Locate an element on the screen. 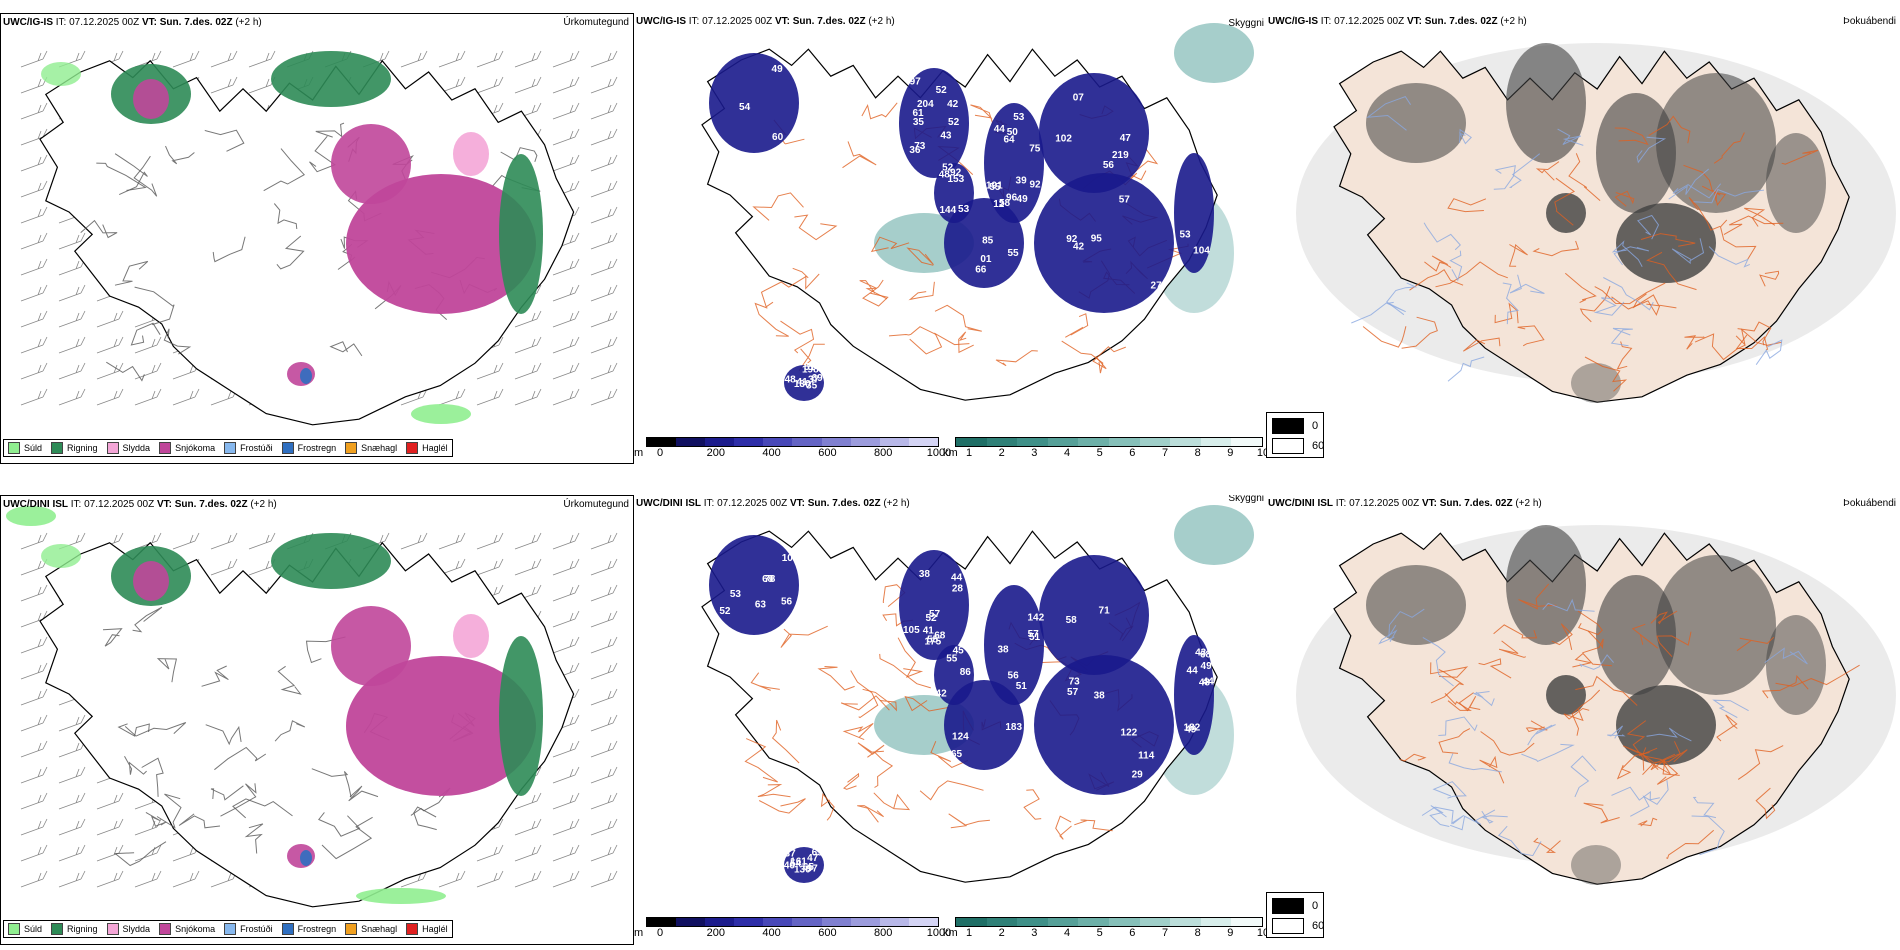  ceiling-value-label: 114 is located at coordinates (1146, 755).